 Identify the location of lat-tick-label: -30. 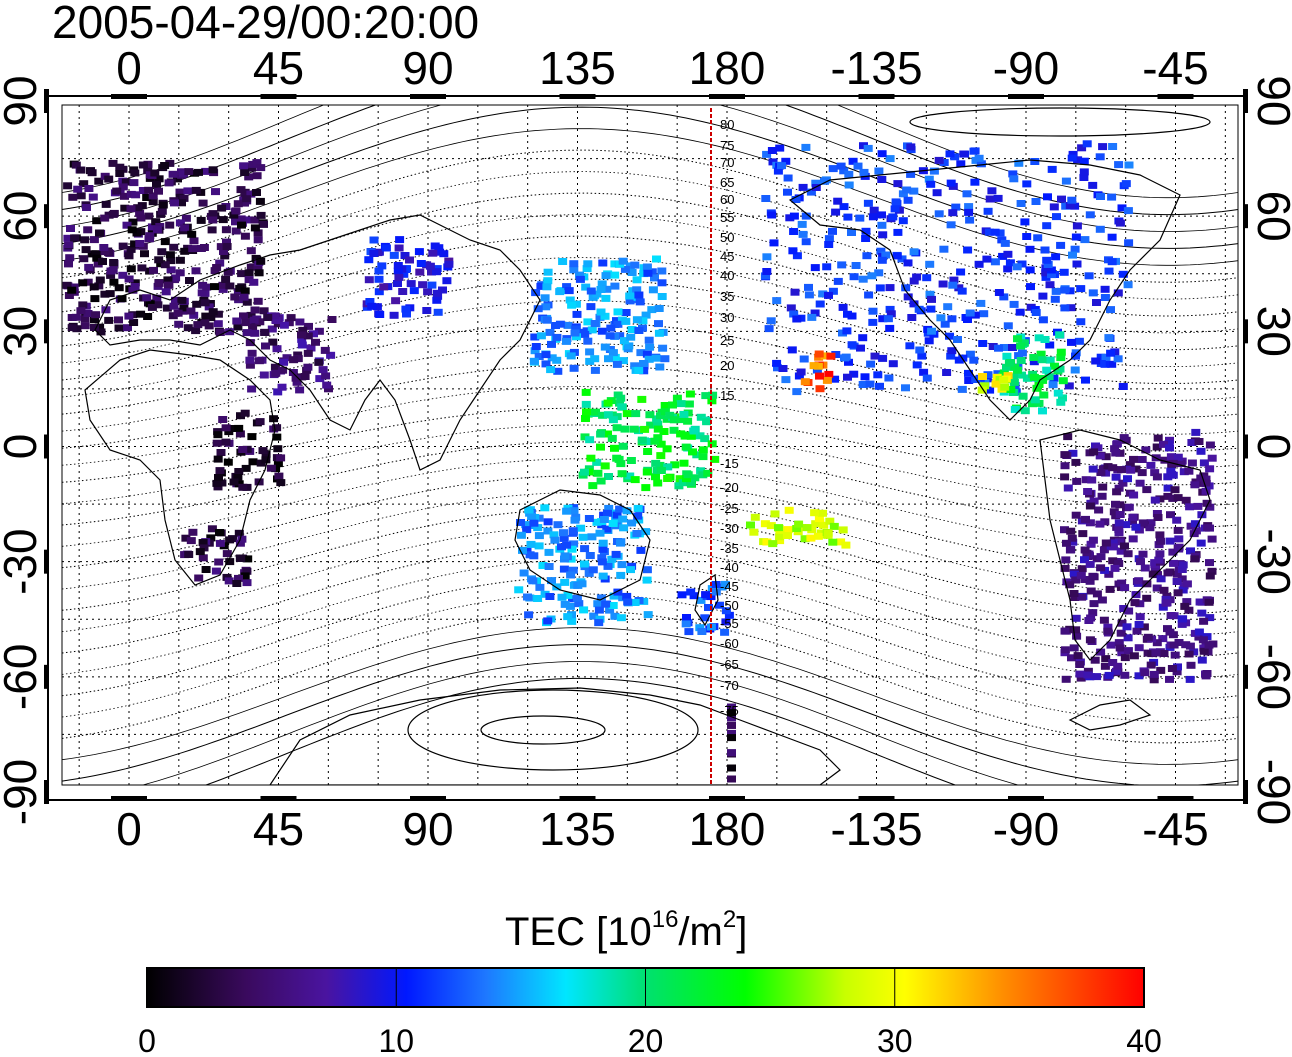
(23, 561).